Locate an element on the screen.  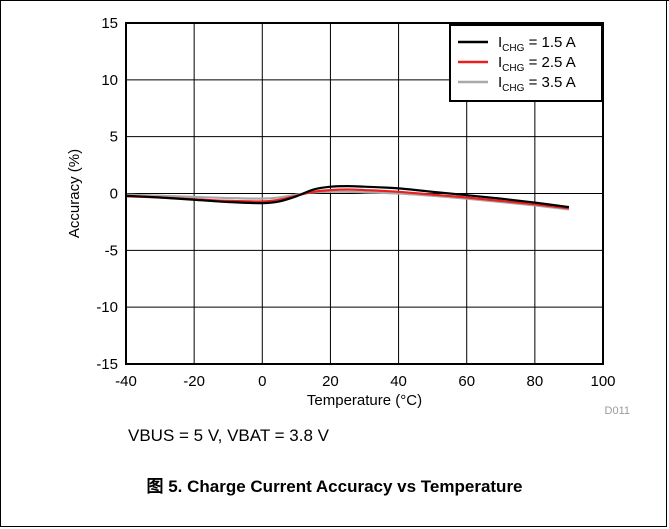
x-tick-label: 0 is located at coordinates (262, 381).